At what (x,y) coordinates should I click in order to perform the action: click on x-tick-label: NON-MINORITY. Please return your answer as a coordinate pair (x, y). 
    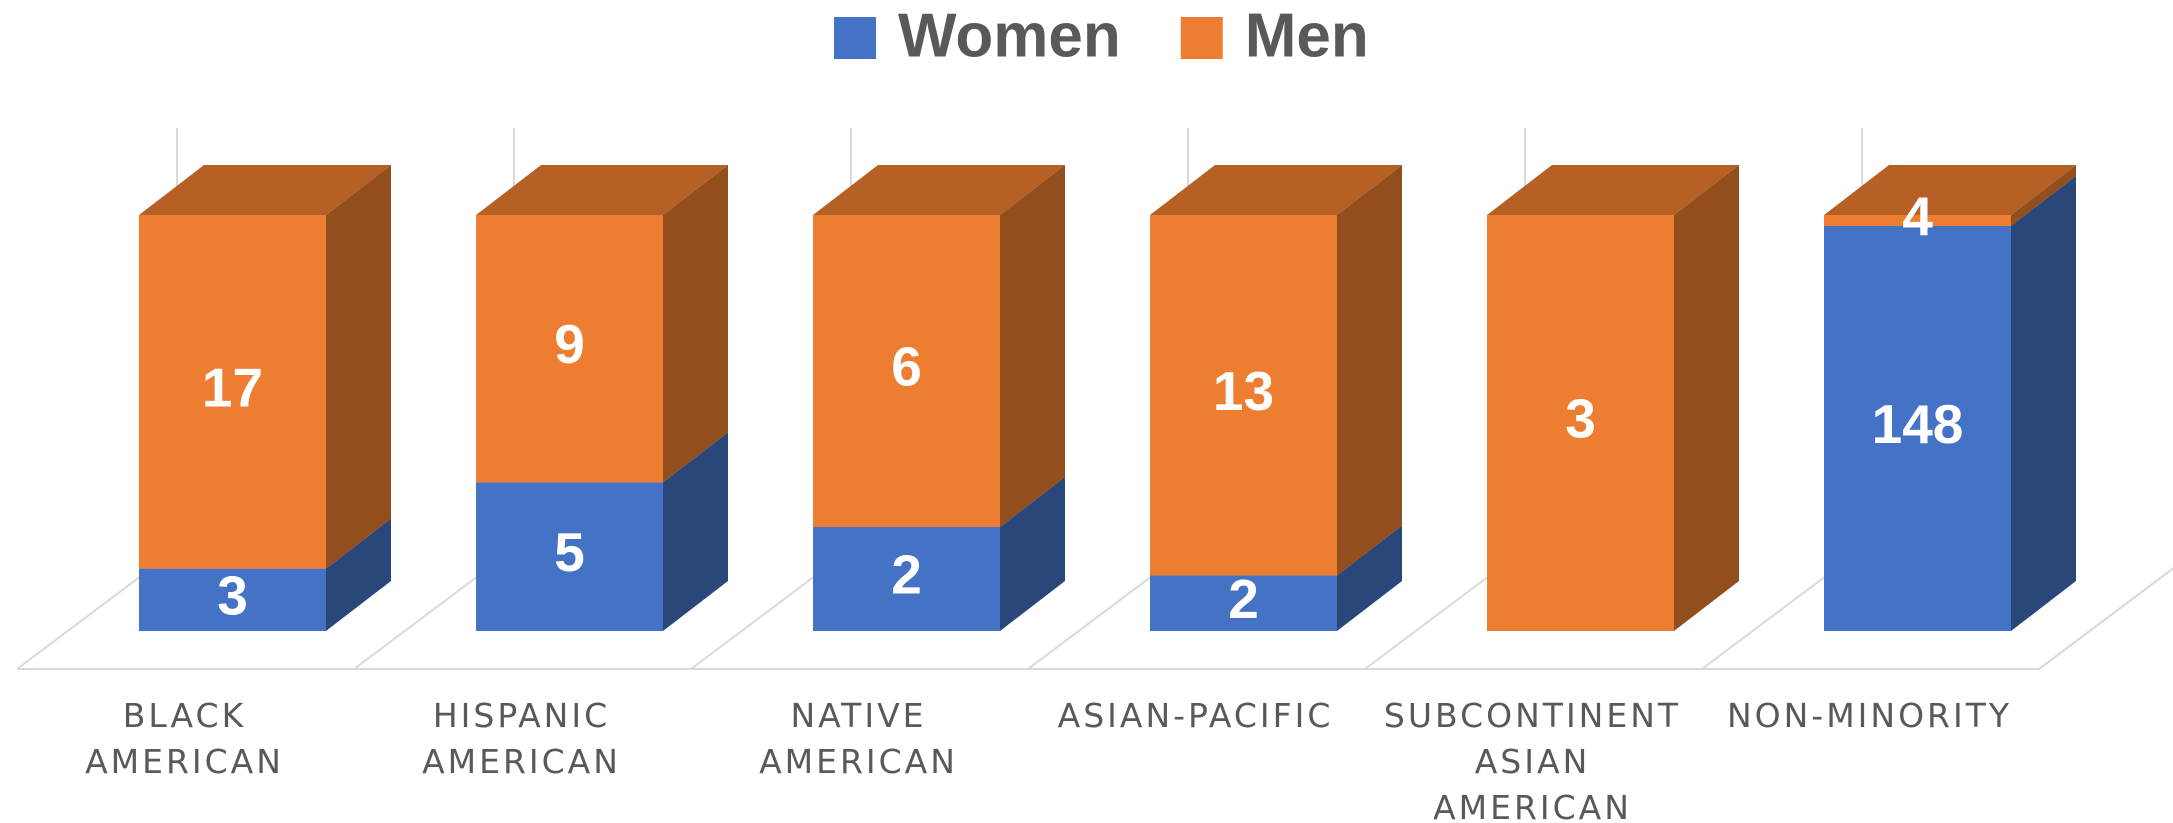
    Looking at the image, I should click on (1869, 715).